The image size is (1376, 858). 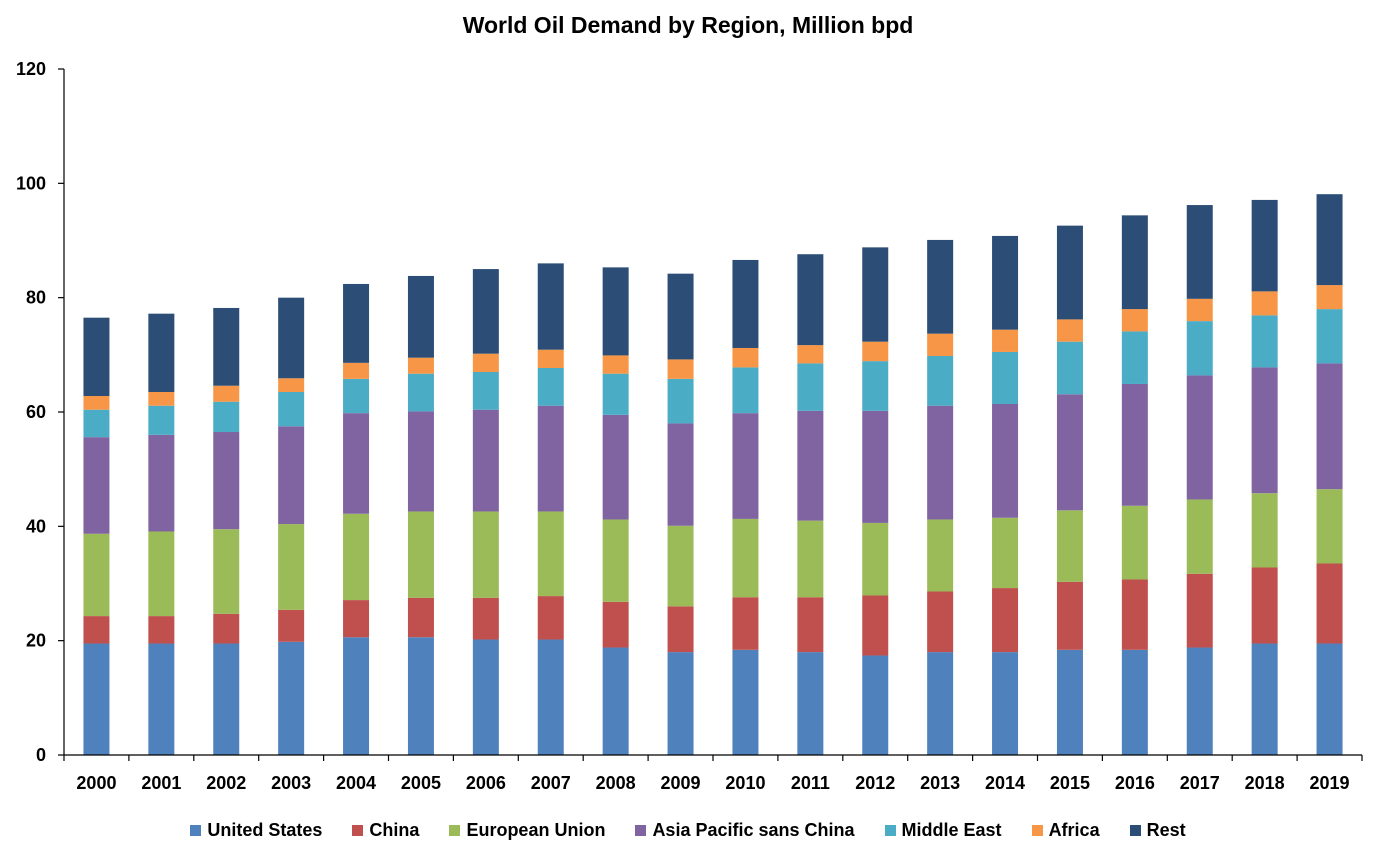 What do you see at coordinates (615, 311) in the screenshot?
I see `bar-segment-2008-rest` at bounding box center [615, 311].